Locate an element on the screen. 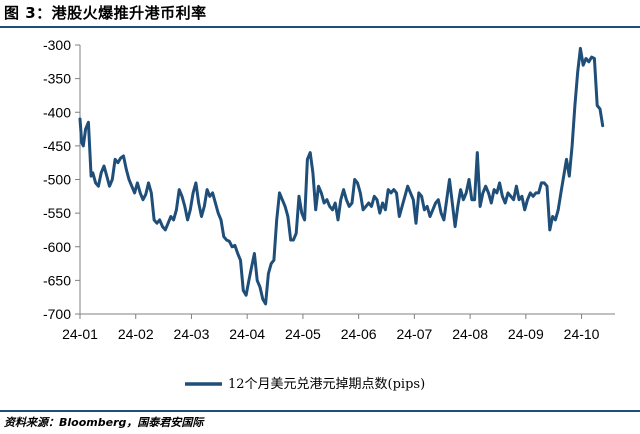 The height and width of the screenshot is (434, 640). y-tick-label: -450 is located at coordinates (57, 146).